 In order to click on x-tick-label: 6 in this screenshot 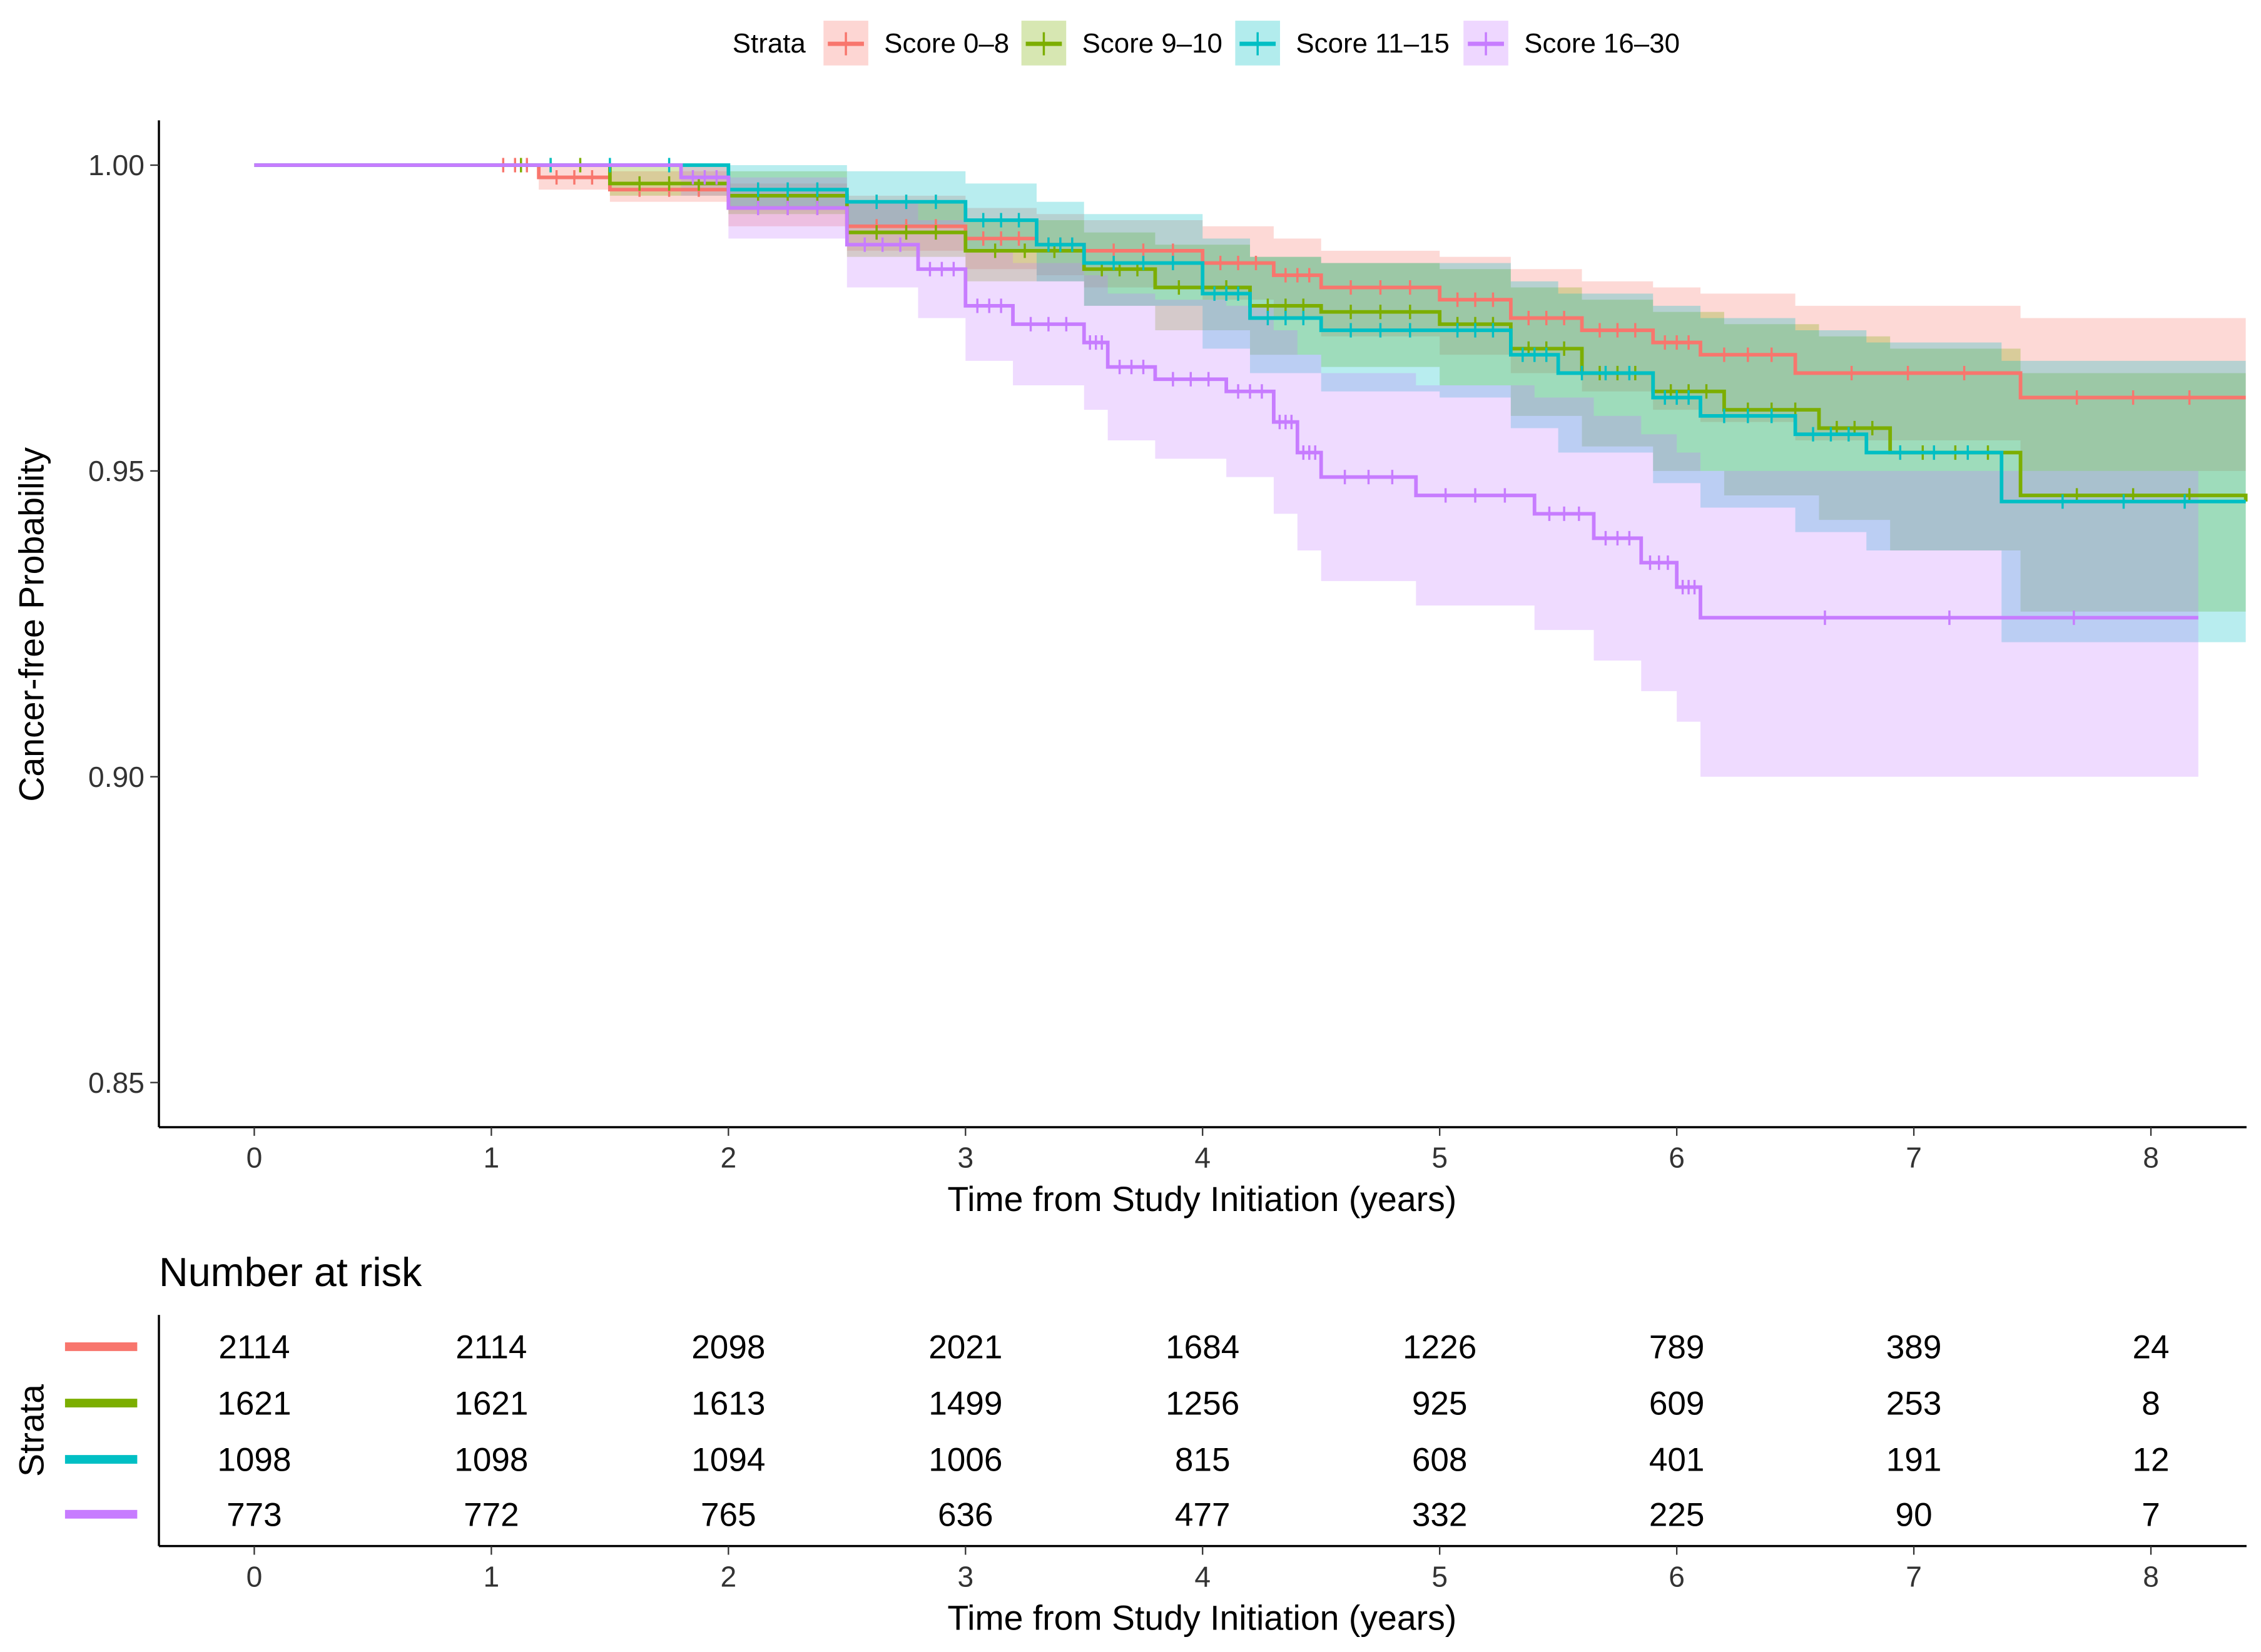, I will do `click(1677, 1158)`.